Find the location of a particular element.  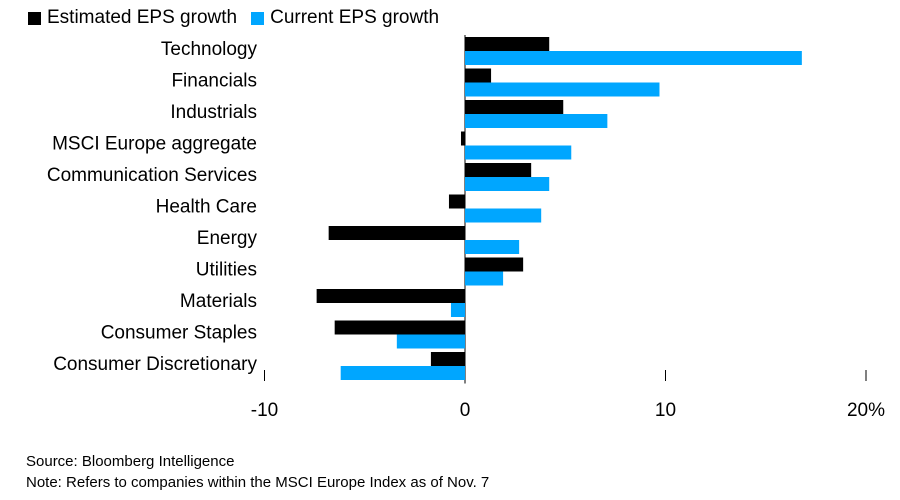

legend-label-current: Current EPS growth is located at coordinates (355, 17).